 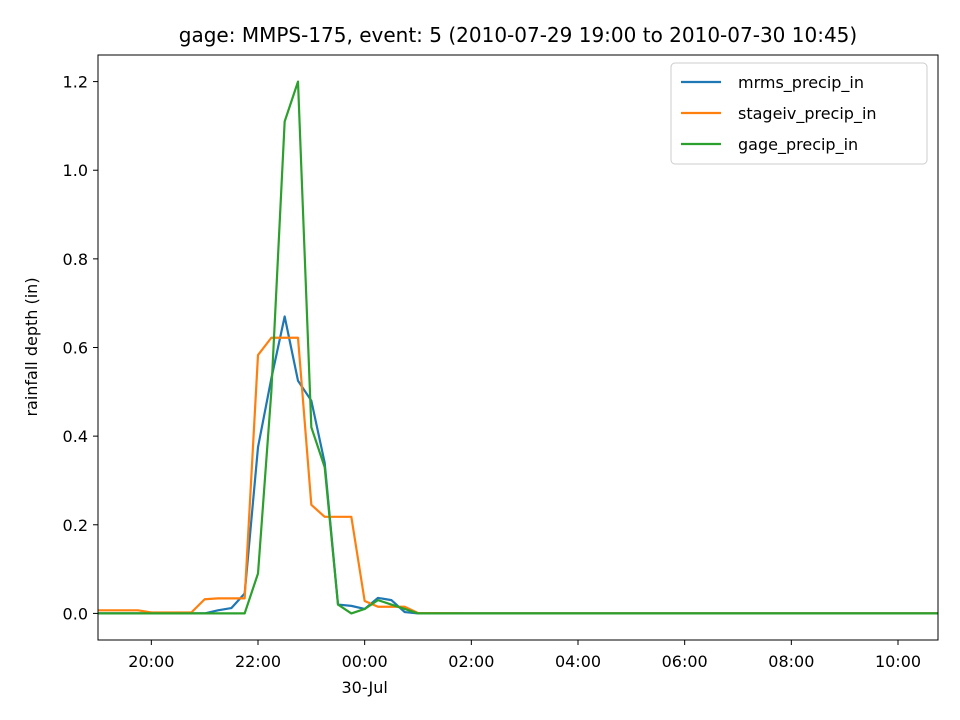 I want to click on x-tick-label: 08:00, so click(x=791, y=661).